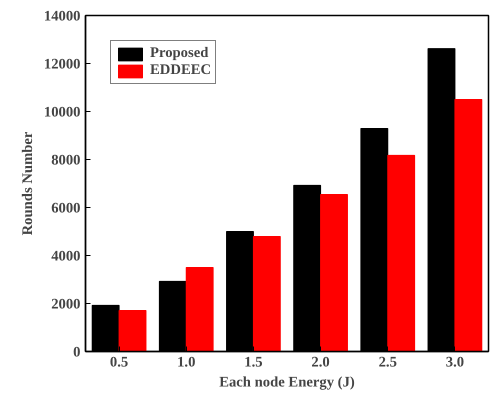  What do you see at coordinates (62, 112) in the screenshot?
I see `y-tick-label: 10000` at bounding box center [62, 112].